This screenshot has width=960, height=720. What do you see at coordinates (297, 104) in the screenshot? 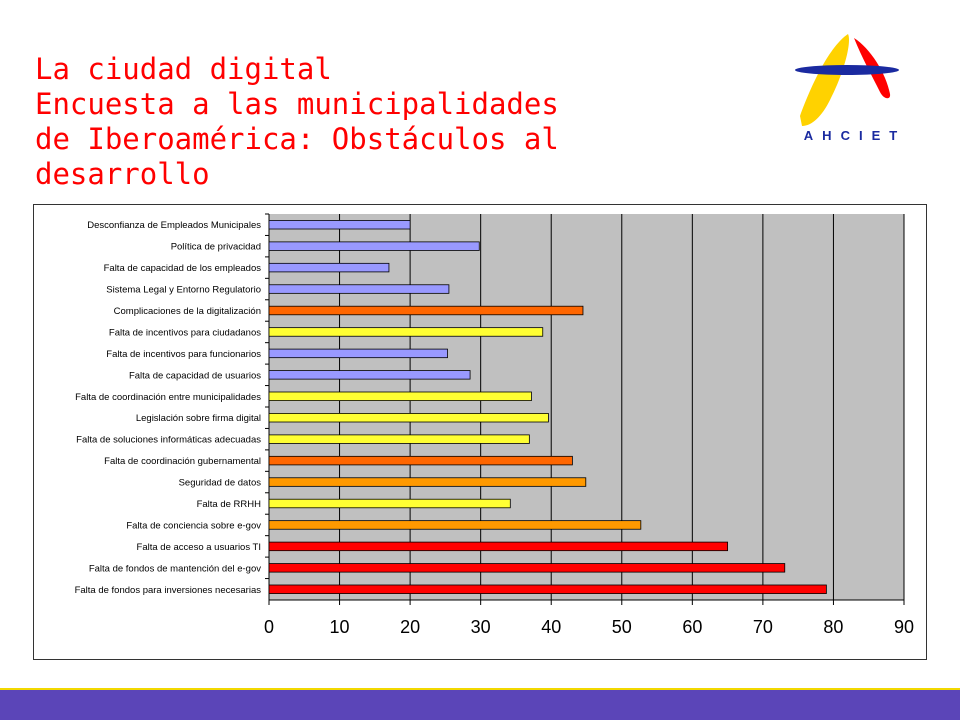
I see `title-line: Encuesta a las municipalidades` at bounding box center [297, 104].